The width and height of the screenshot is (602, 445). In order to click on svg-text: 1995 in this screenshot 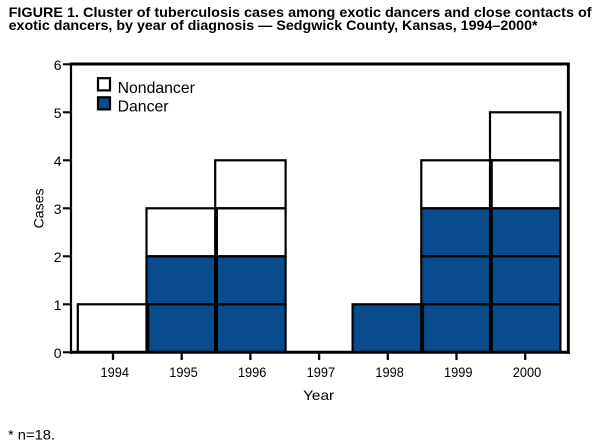, I will do `click(183, 372)`.